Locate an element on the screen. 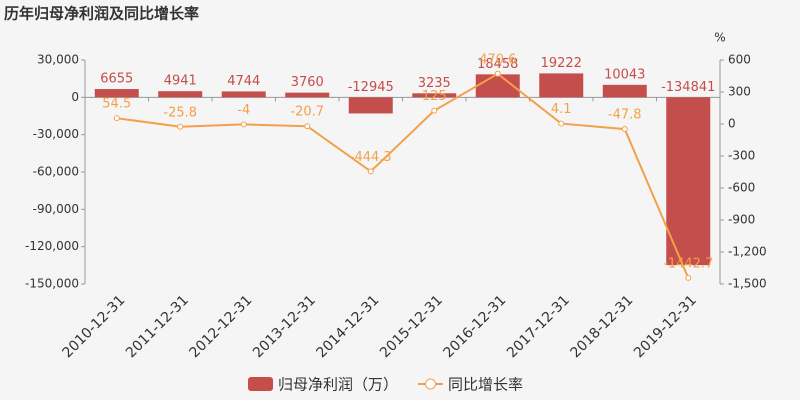 The width and height of the screenshot is (800, 400). y2-tick-label: -900 is located at coordinates (741, 220).